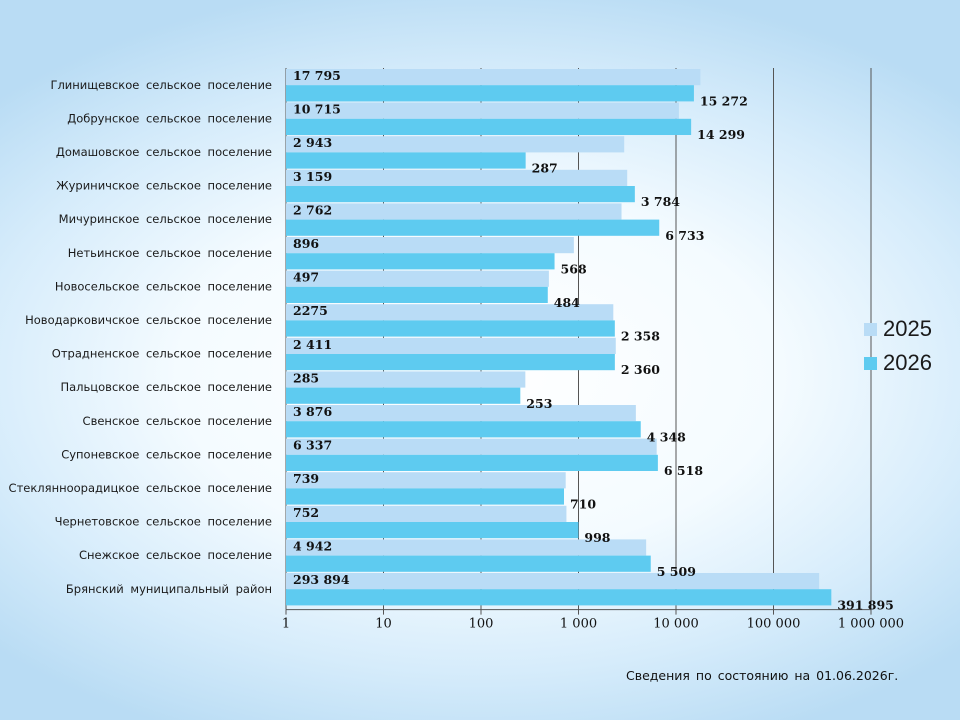 The width and height of the screenshot is (960, 720). Describe the element at coordinates (312, 344) in the screenshot. I see `data-label-2025-8: 2 411` at that location.